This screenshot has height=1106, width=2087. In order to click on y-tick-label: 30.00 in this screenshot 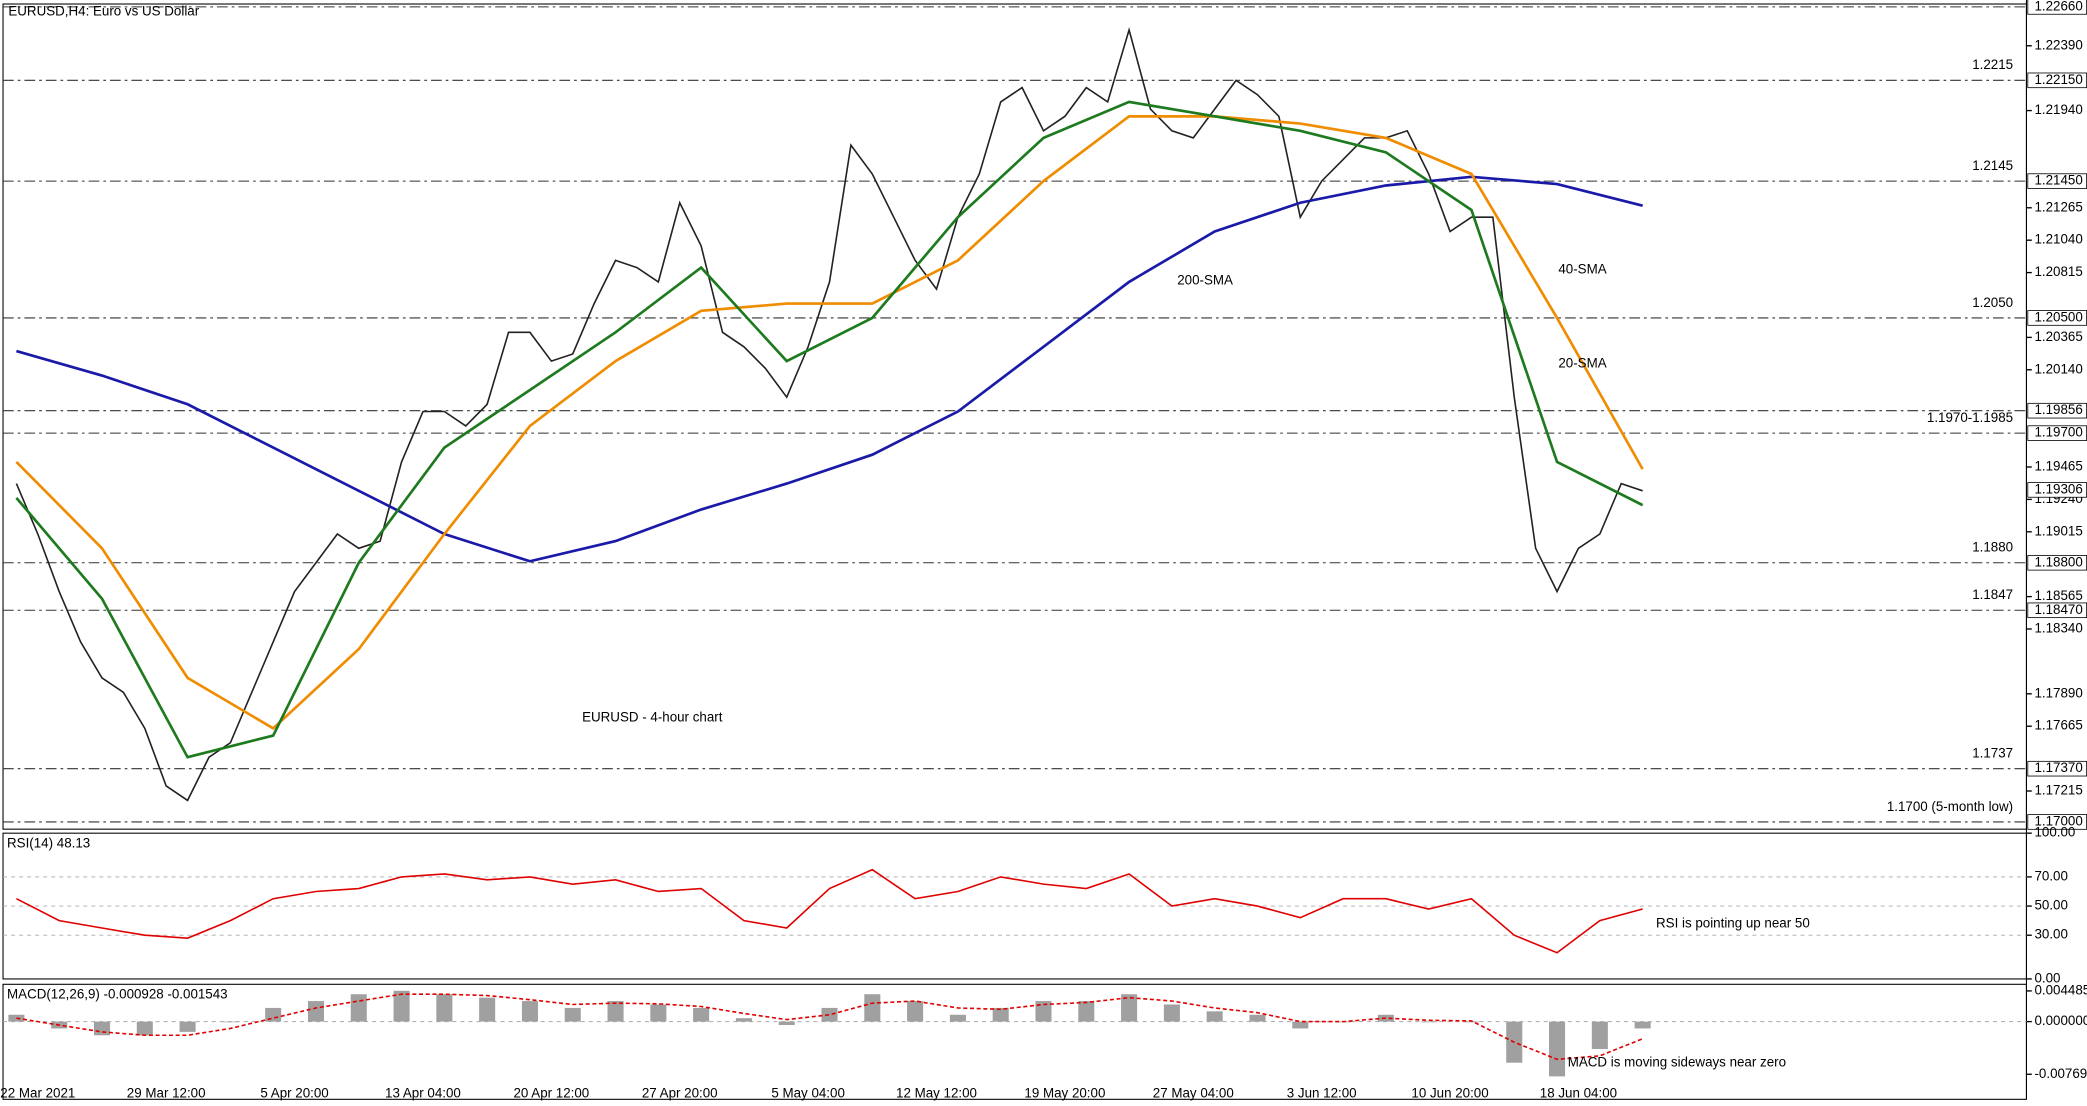, I will do `click(2050, 934)`.